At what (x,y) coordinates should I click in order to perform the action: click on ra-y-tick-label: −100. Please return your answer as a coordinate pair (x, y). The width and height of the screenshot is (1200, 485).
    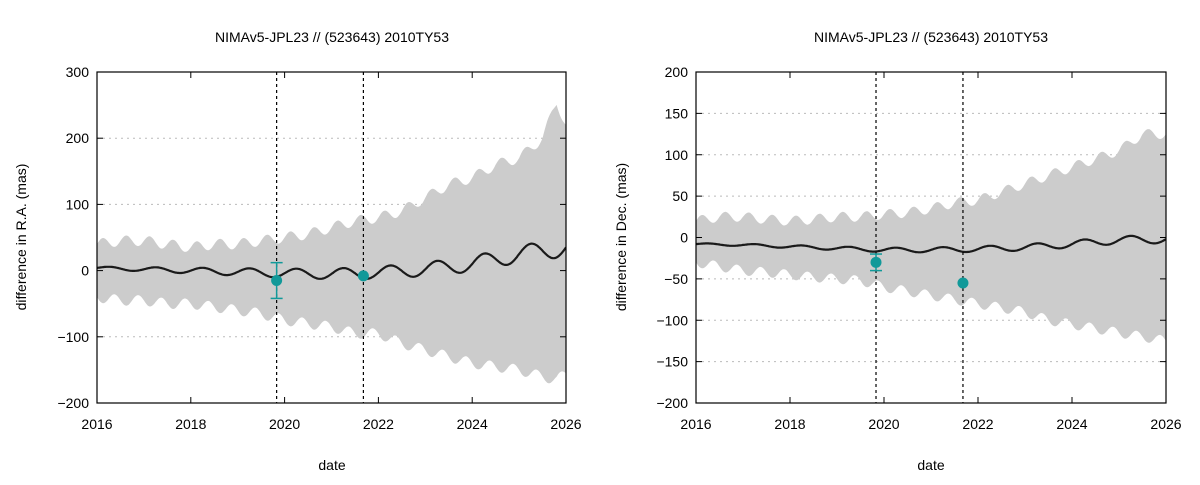
    Looking at the image, I should click on (73, 337).